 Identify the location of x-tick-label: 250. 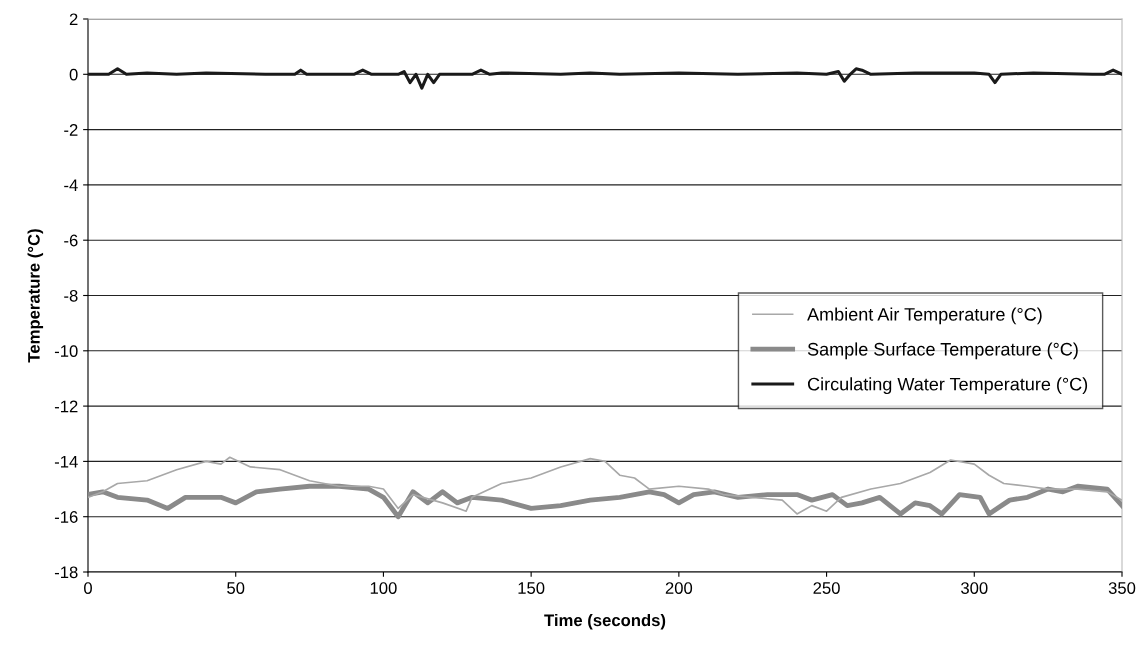
(826, 588).